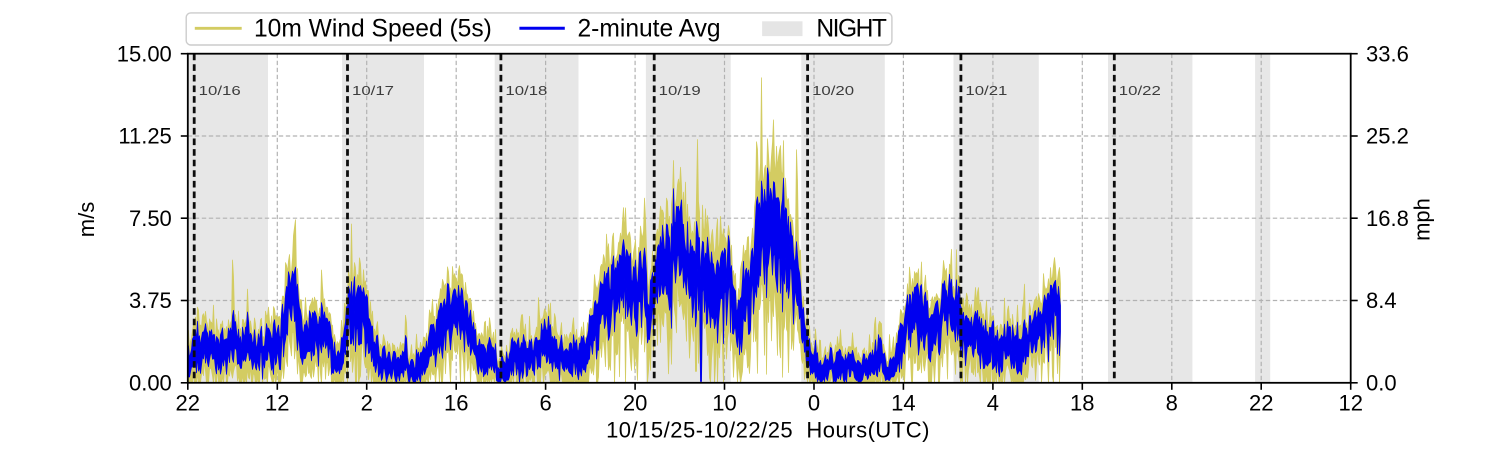 The image size is (1500, 450). I want to click on svg-text: 16.8, so click(1387, 218).